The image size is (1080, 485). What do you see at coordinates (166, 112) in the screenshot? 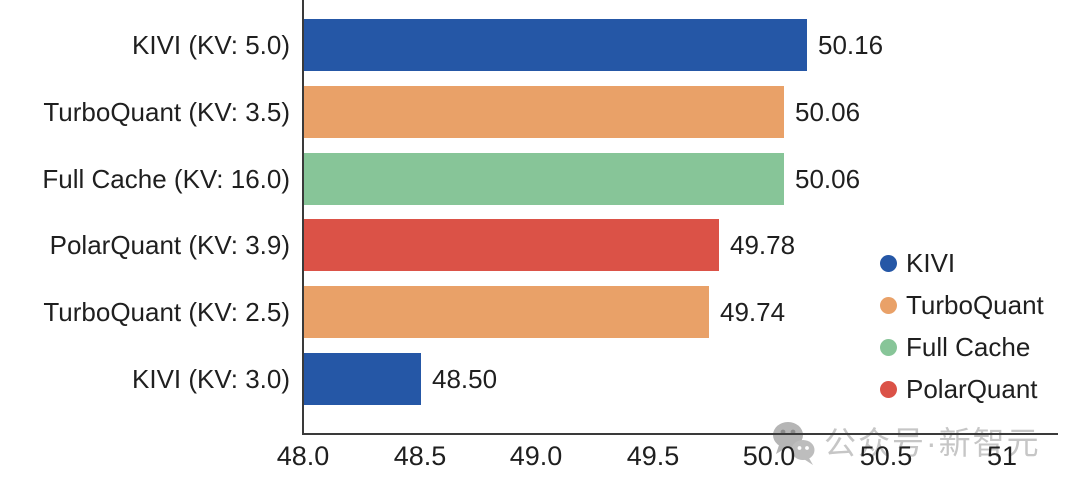
I see `category-label: TurboQuant (KV: 3.5)` at bounding box center [166, 112].